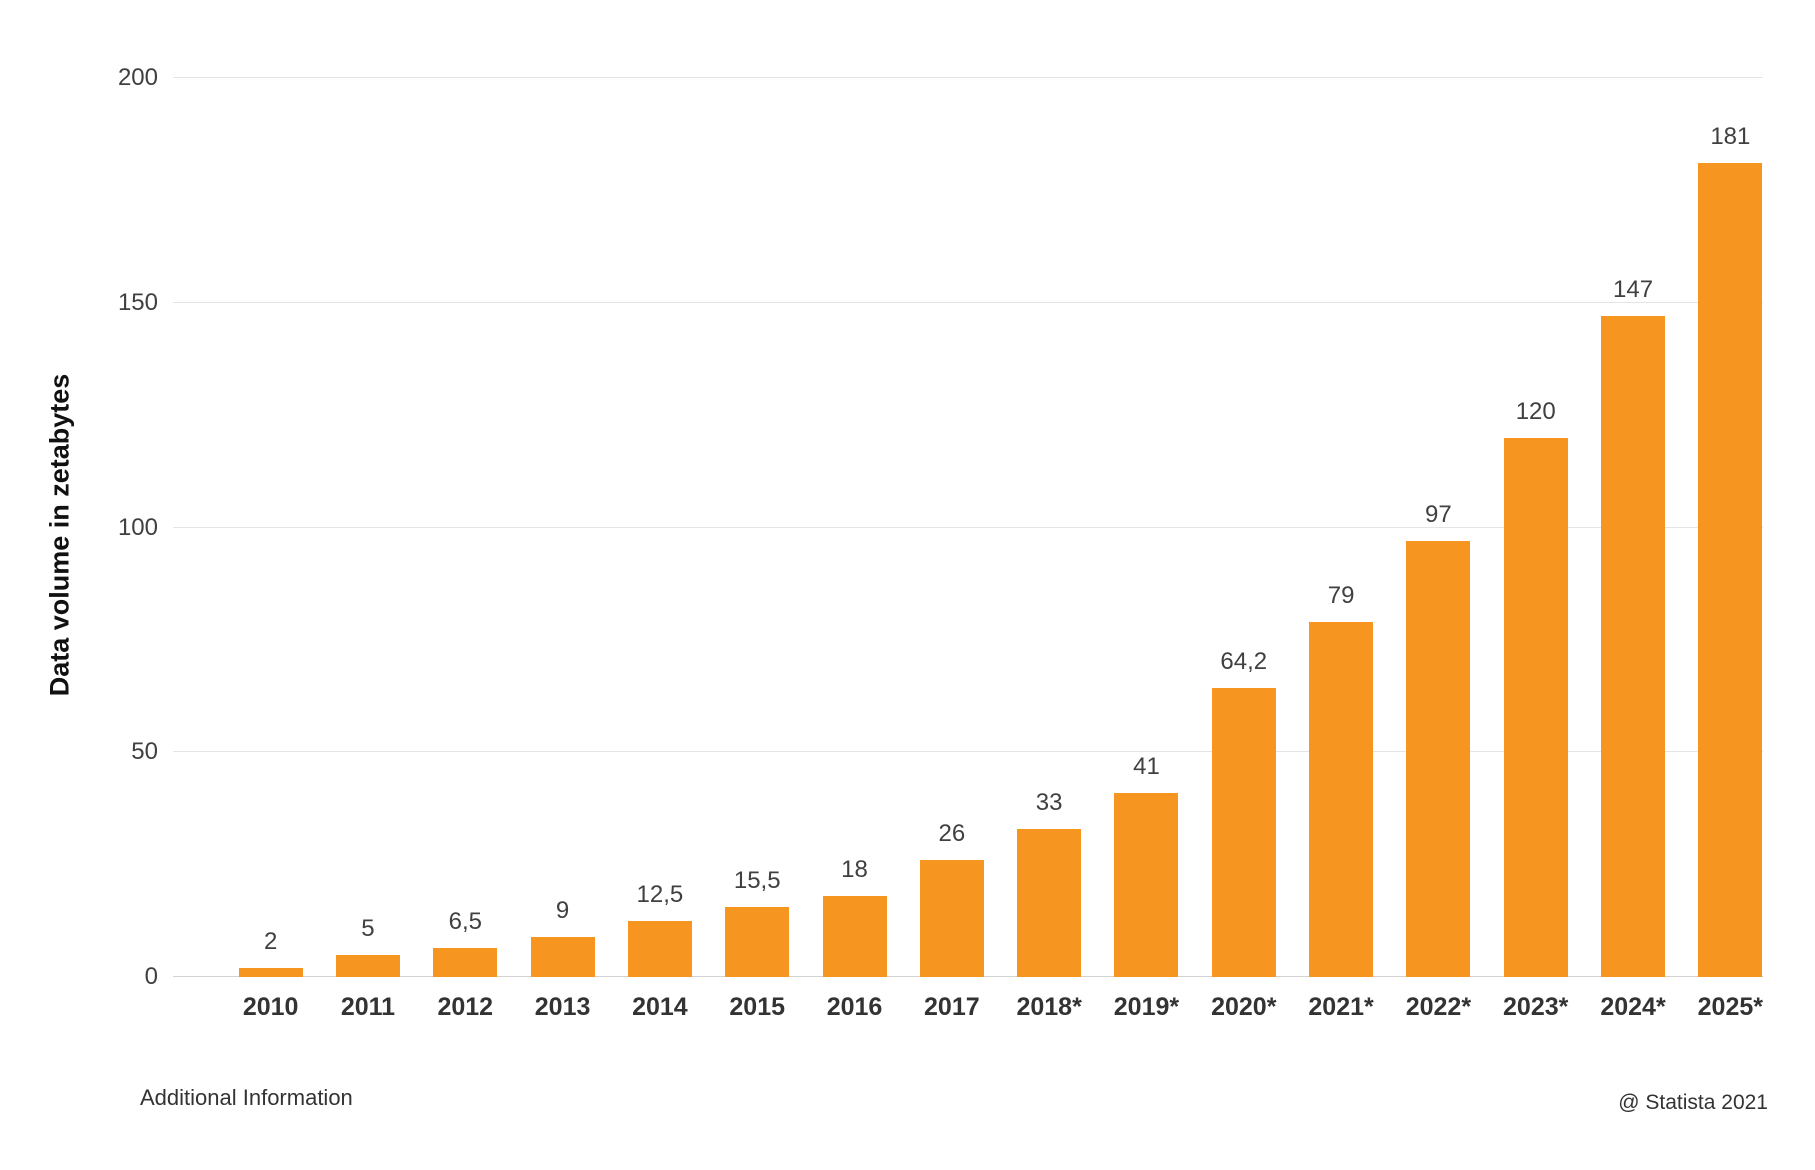 The height and width of the screenshot is (1170, 1815). I want to click on bar-slot: 2, so click(270, 527).